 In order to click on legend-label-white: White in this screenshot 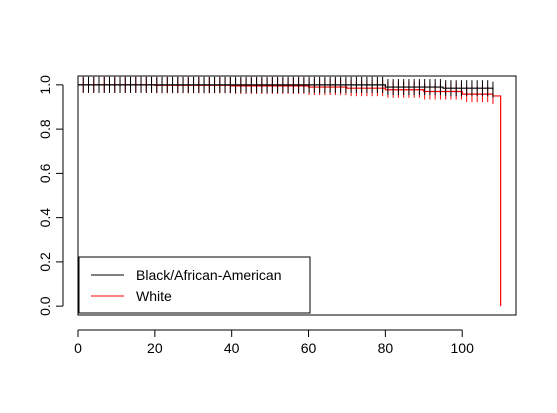, I will do `click(154, 296)`.